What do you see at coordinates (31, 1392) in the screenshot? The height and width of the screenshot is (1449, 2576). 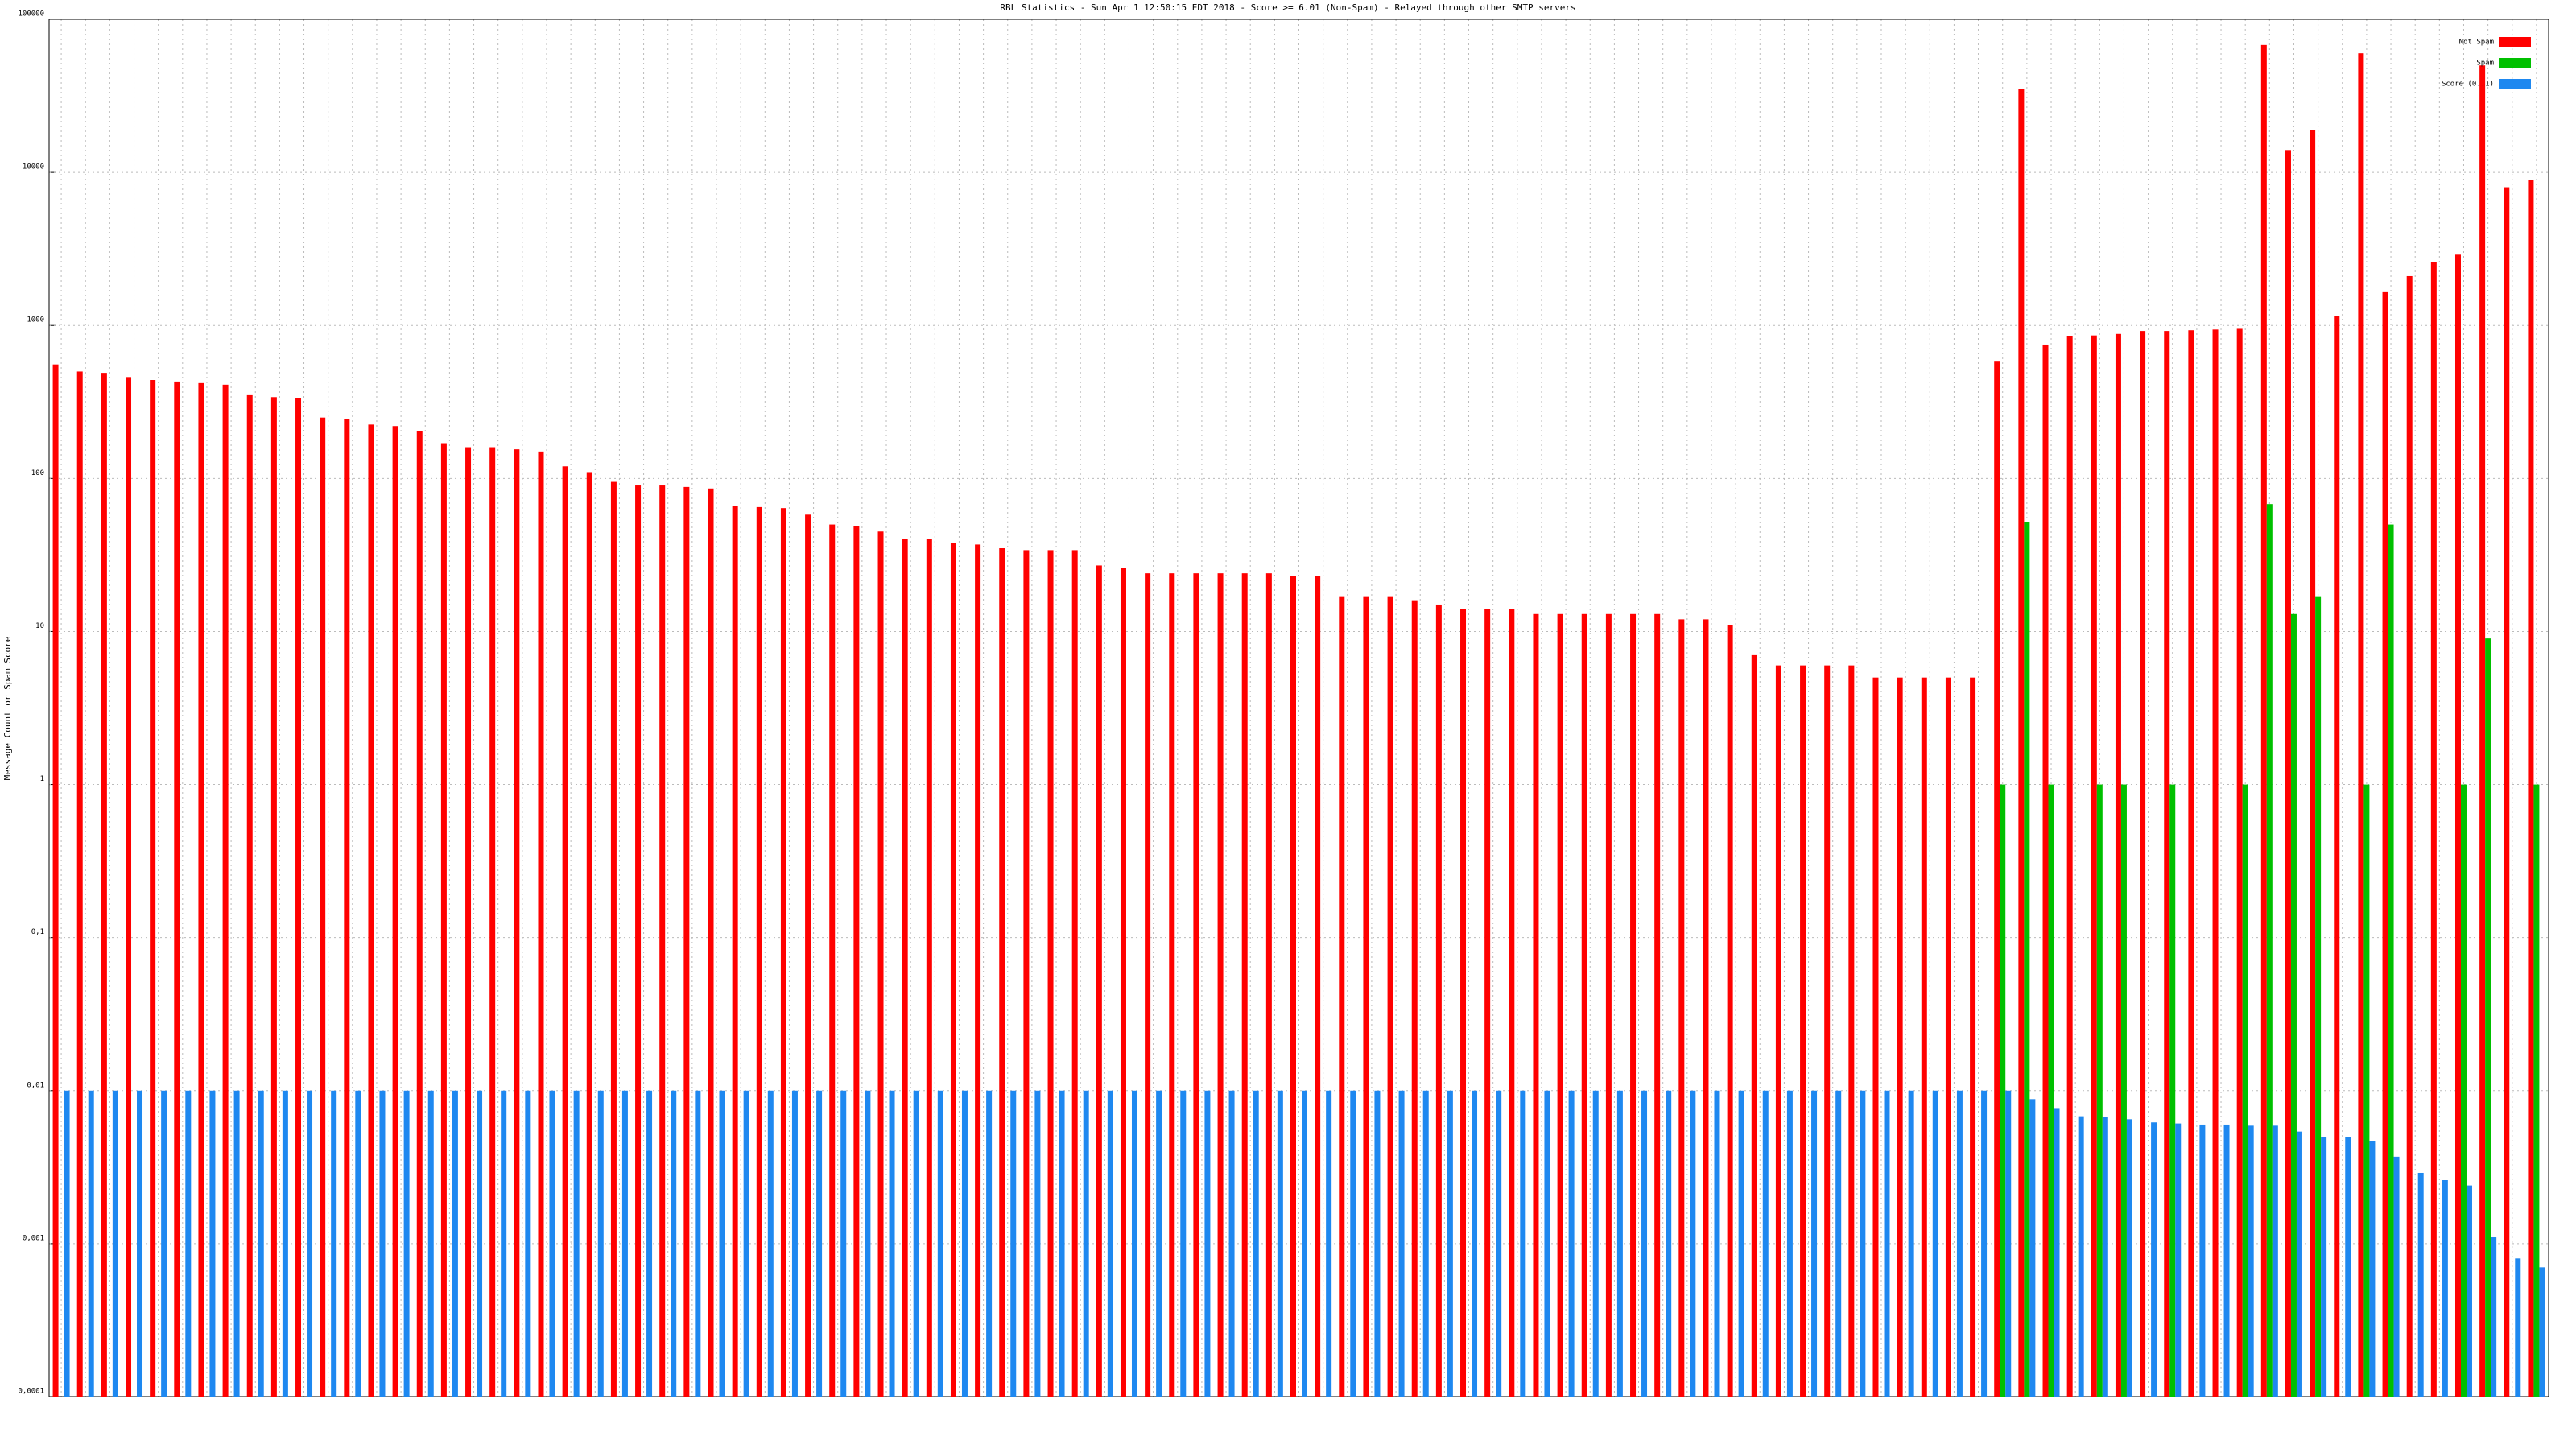 I see `y-tick-label: 0,0001` at bounding box center [31, 1392].